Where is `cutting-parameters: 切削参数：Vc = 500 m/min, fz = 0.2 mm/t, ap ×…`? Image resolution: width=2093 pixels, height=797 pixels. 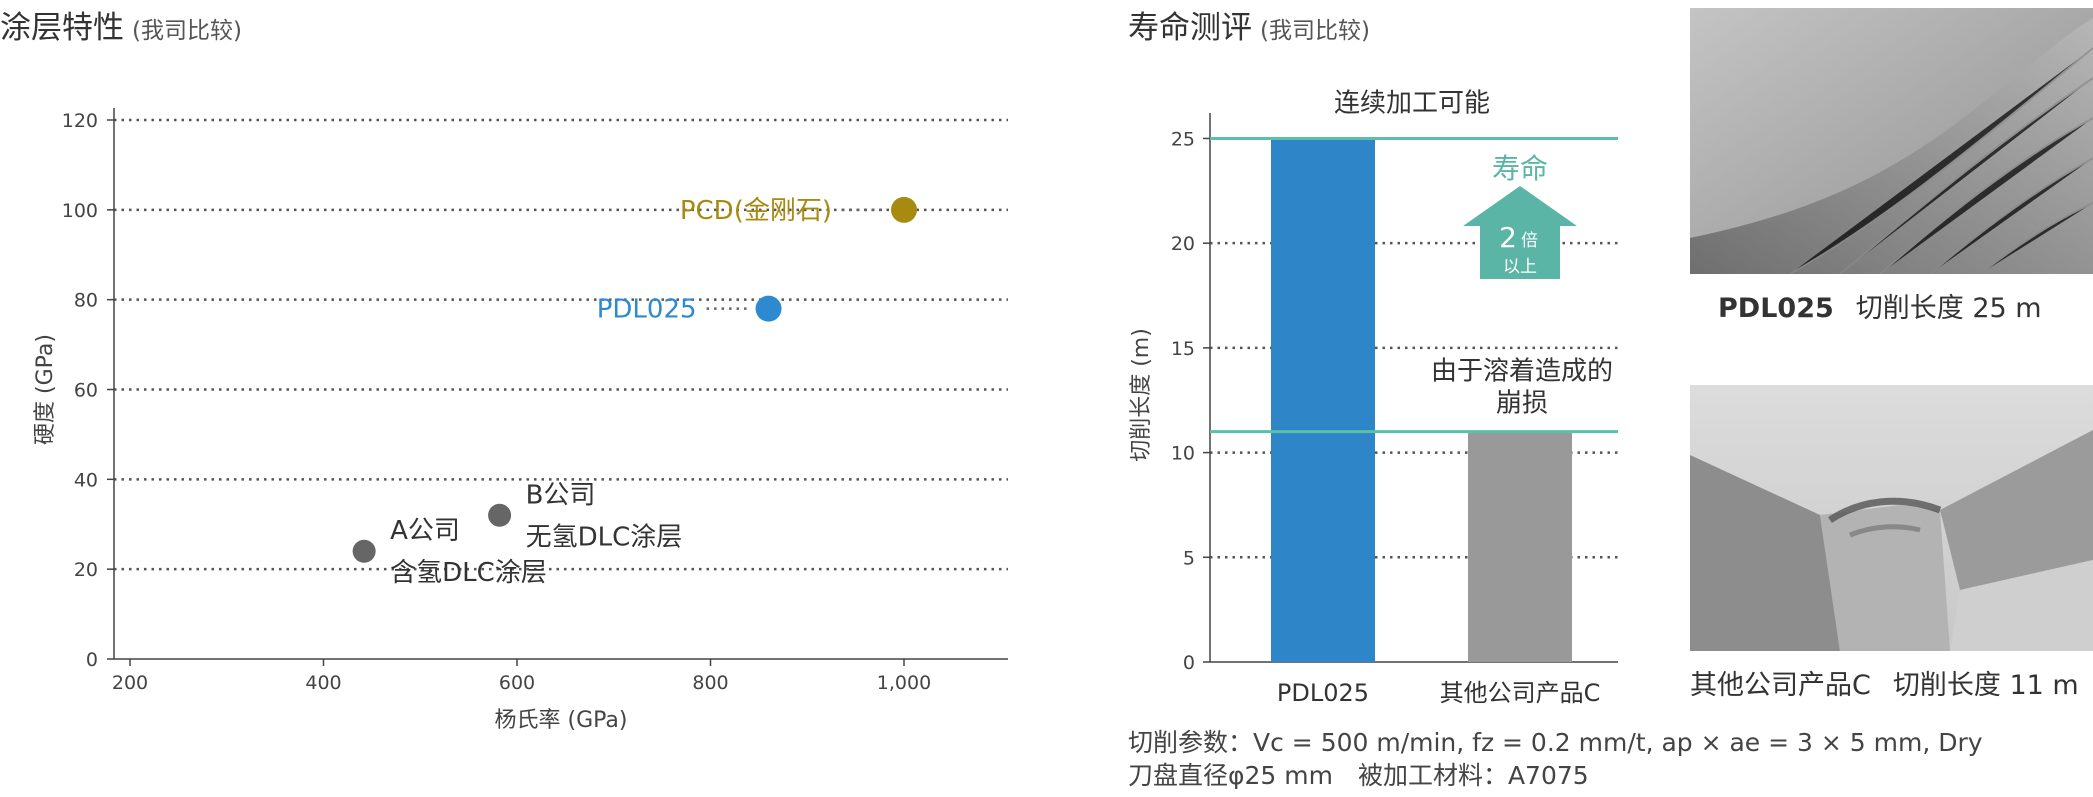 cutting-parameters: 切削参数：Vc = 500 m/min, fz = 0.2 mm/t, ap ×… is located at coordinates (1555, 759).